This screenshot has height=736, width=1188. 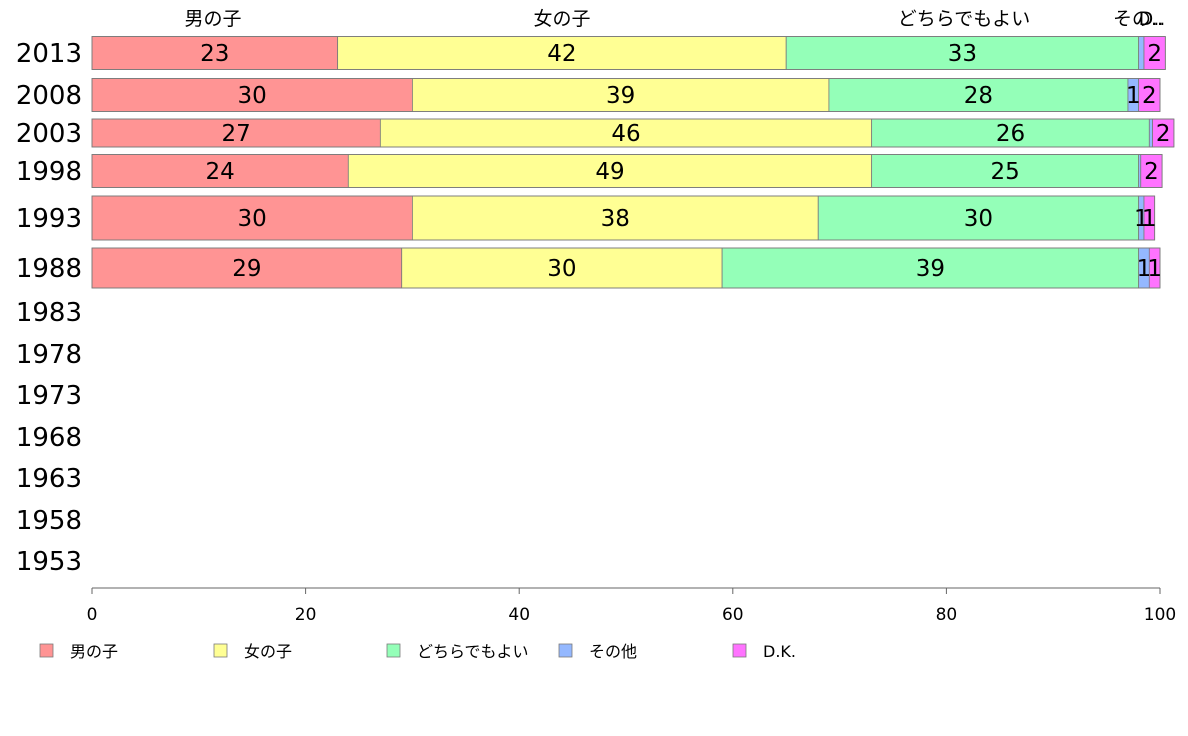 I want to click on data-label: 23, so click(x=214, y=54).